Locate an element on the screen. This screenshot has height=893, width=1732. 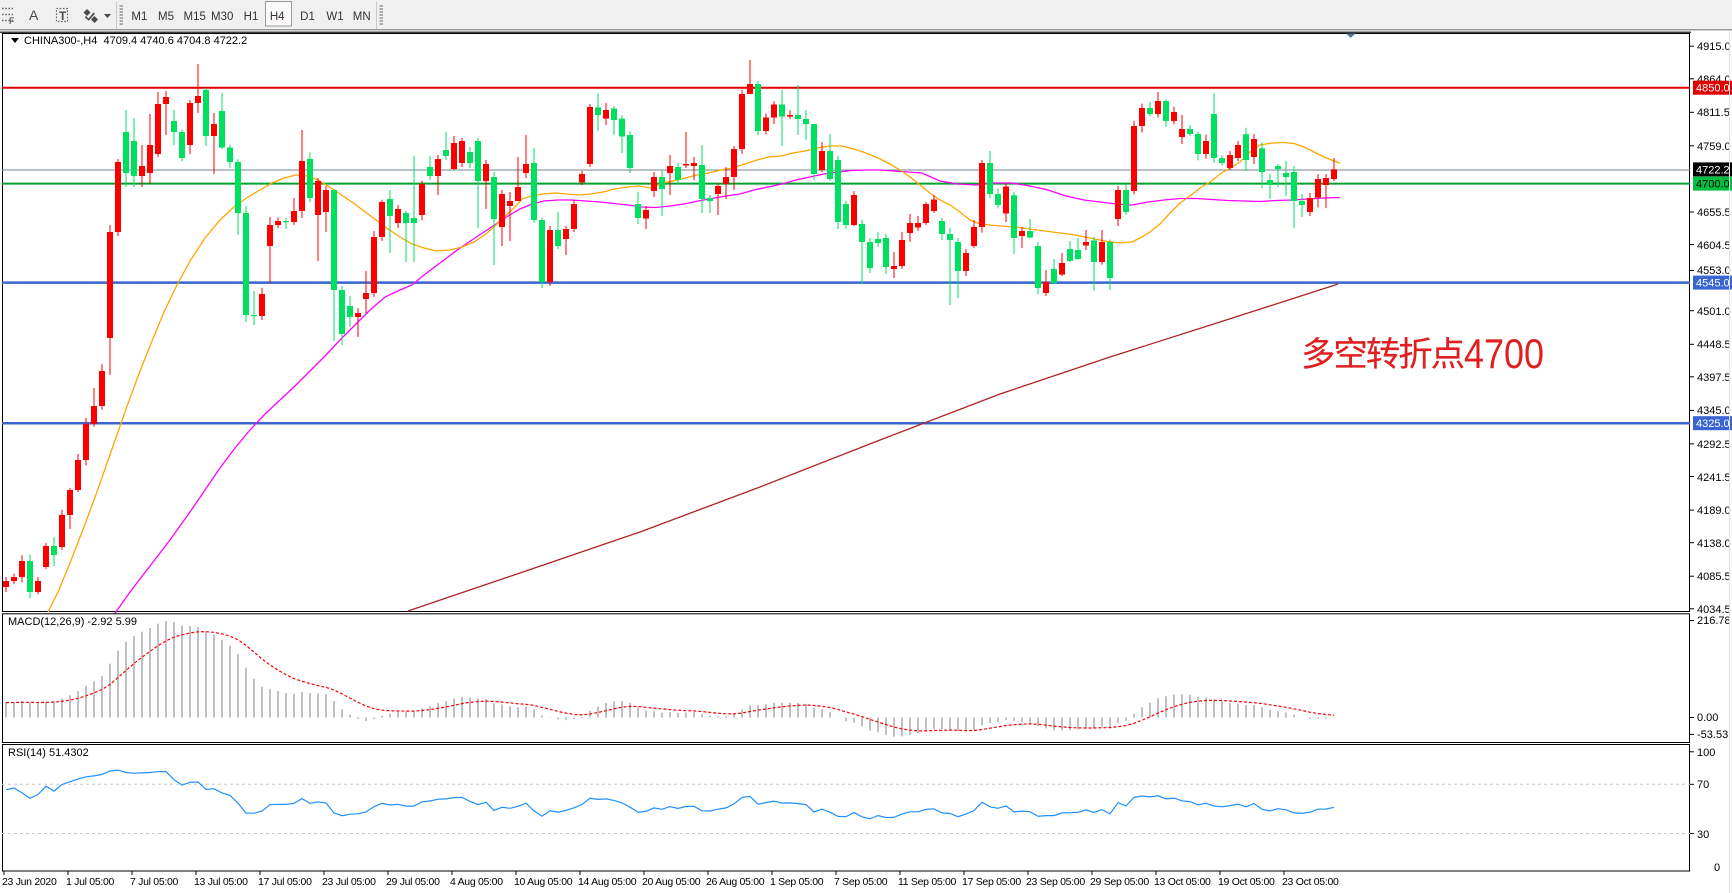
svg-text: 23 Oct 05:00 is located at coordinates (1310, 882).